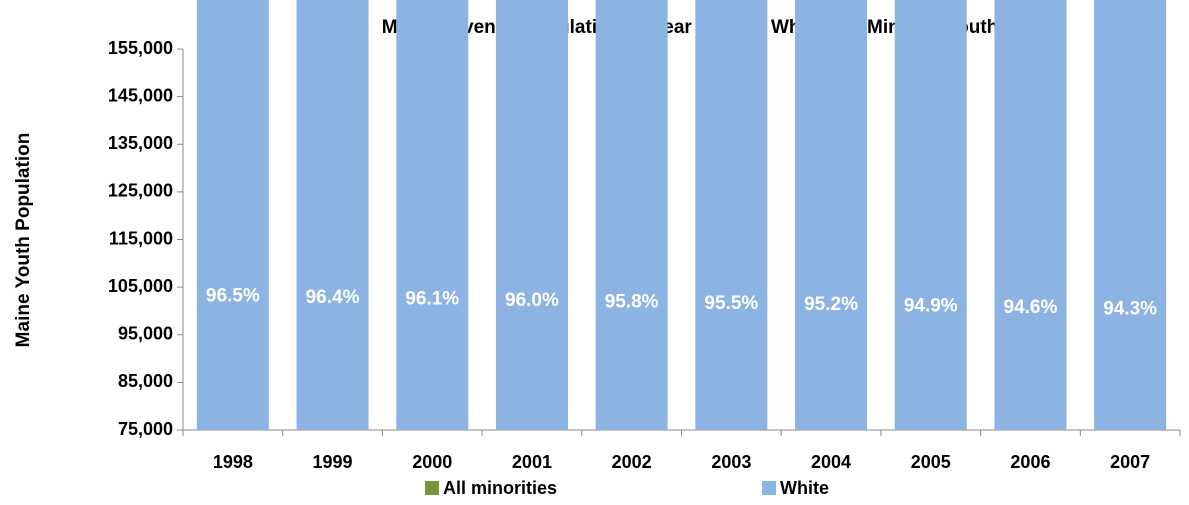 The height and width of the screenshot is (505, 1189). What do you see at coordinates (432, 299) in the screenshot?
I see `data-label: 96.1%` at bounding box center [432, 299].